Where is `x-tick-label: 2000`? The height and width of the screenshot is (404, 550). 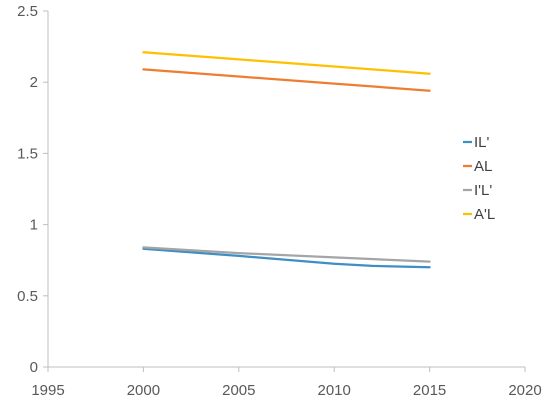
x-tick-label: 2000 is located at coordinates (143, 390).